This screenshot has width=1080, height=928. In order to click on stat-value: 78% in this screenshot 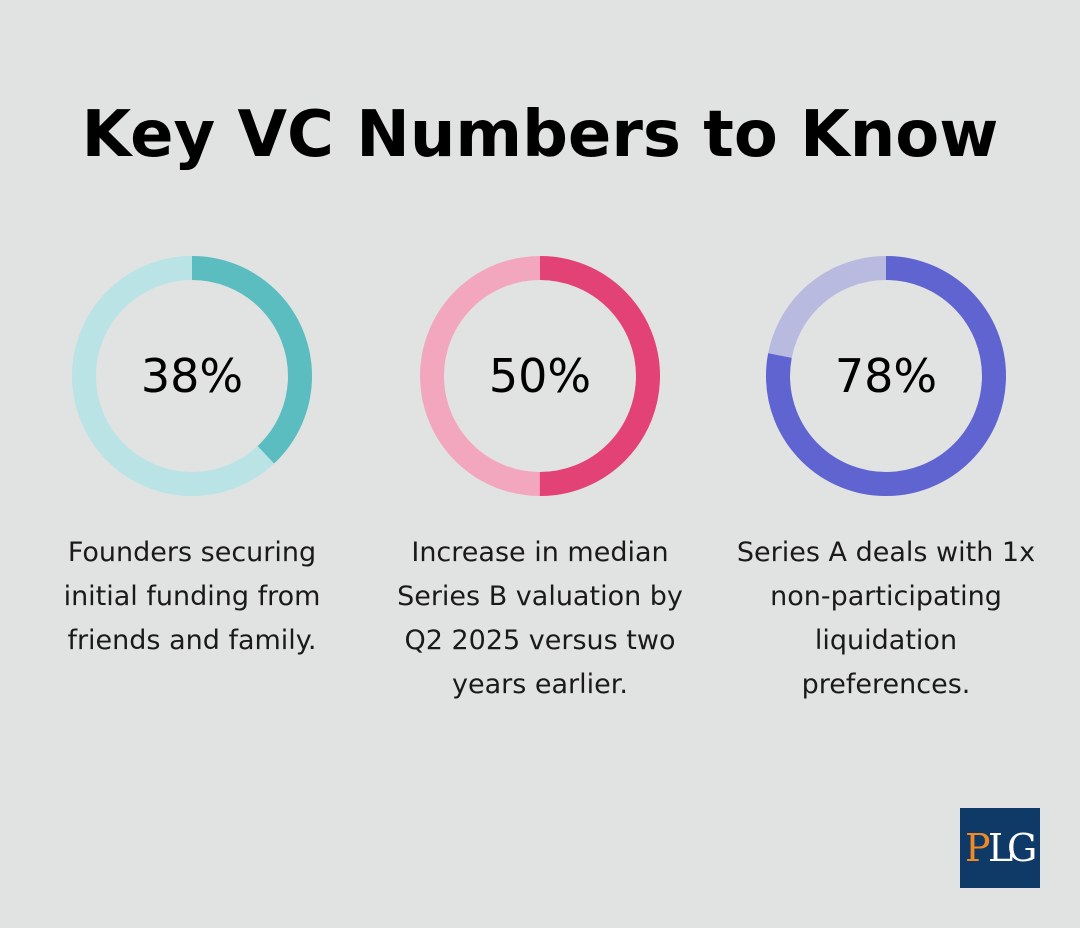, I will do `click(886, 376)`.